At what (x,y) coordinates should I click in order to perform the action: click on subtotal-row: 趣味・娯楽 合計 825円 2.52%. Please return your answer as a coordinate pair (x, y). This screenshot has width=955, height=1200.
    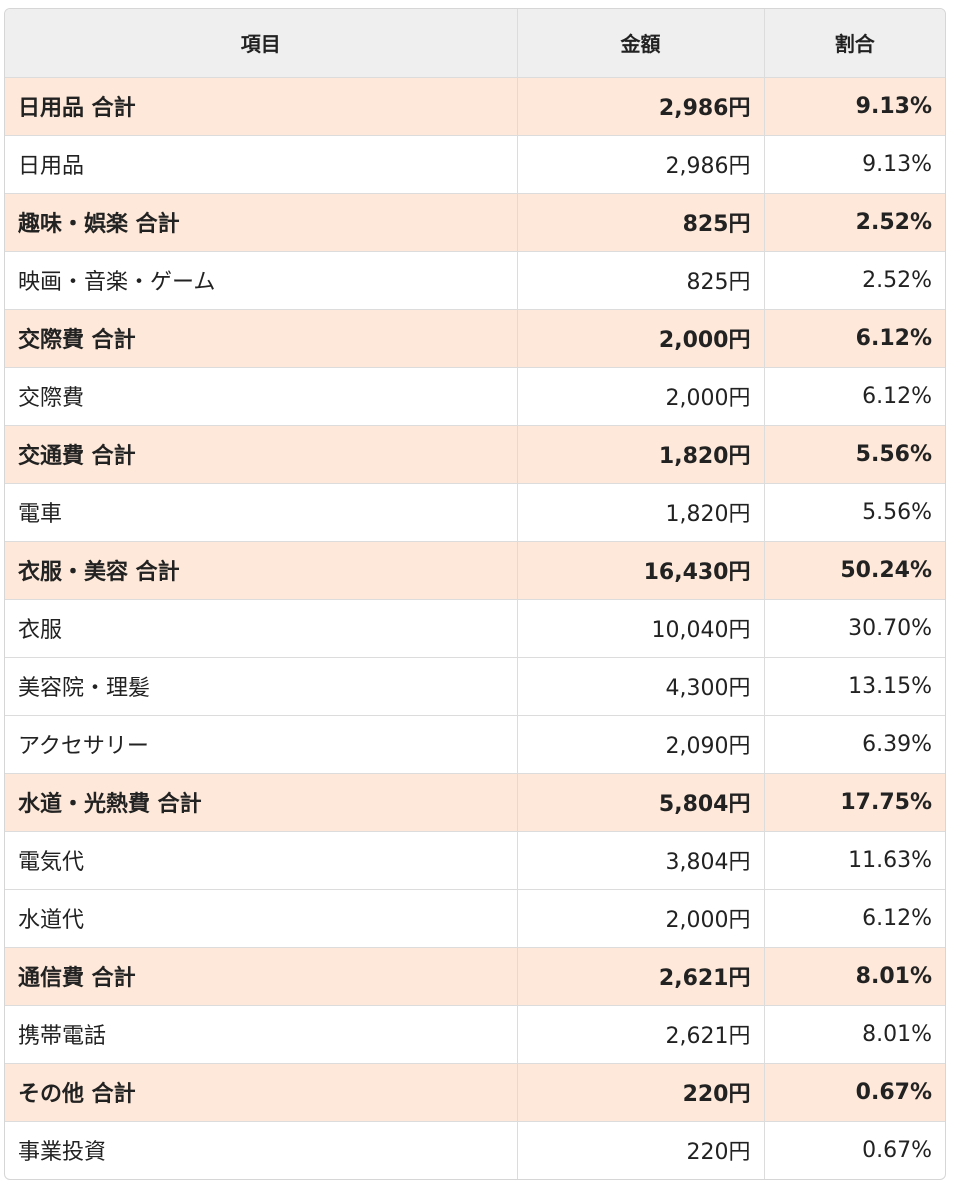
    Looking at the image, I should click on (475, 222).